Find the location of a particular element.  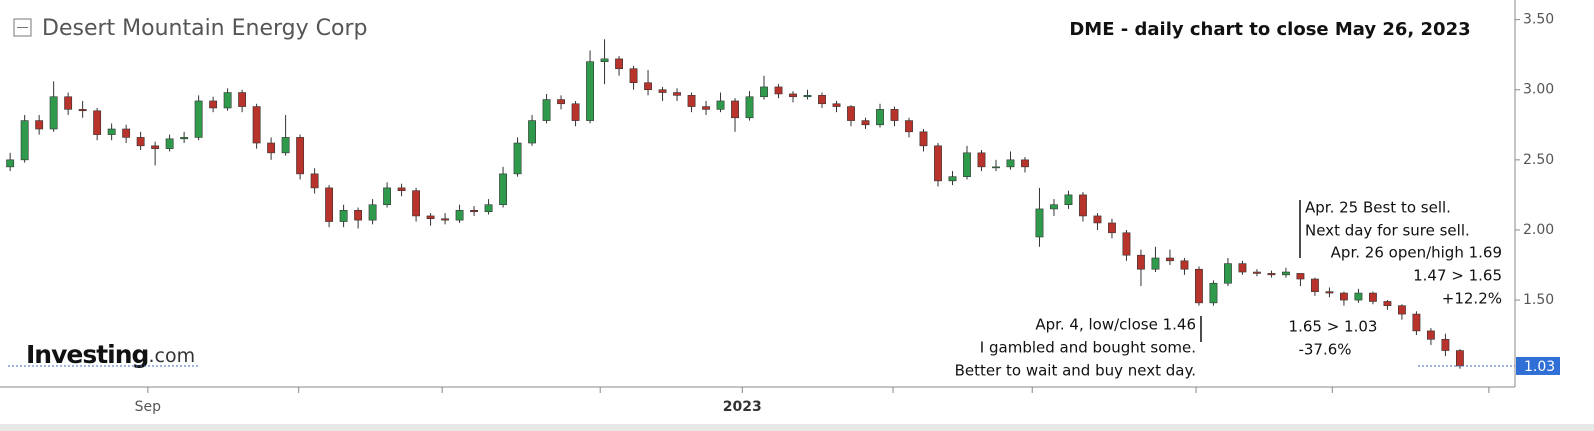

chart-subtitle: DME - daily chart to close May 26, 2023 is located at coordinates (1269, 29).